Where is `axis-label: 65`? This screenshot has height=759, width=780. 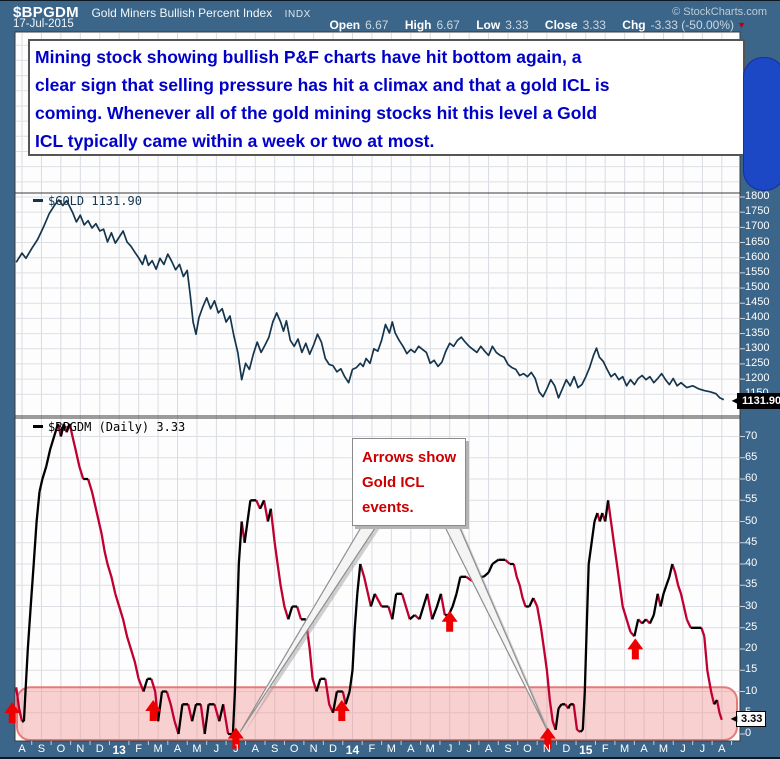 axis-label: 65 is located at coordinates (751, 456).